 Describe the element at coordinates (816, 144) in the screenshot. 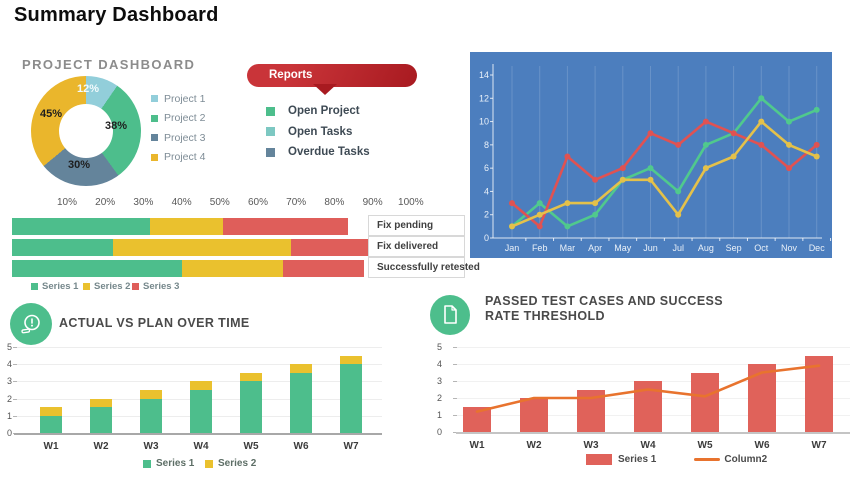

I see `red-series-point-Dec` at that location.